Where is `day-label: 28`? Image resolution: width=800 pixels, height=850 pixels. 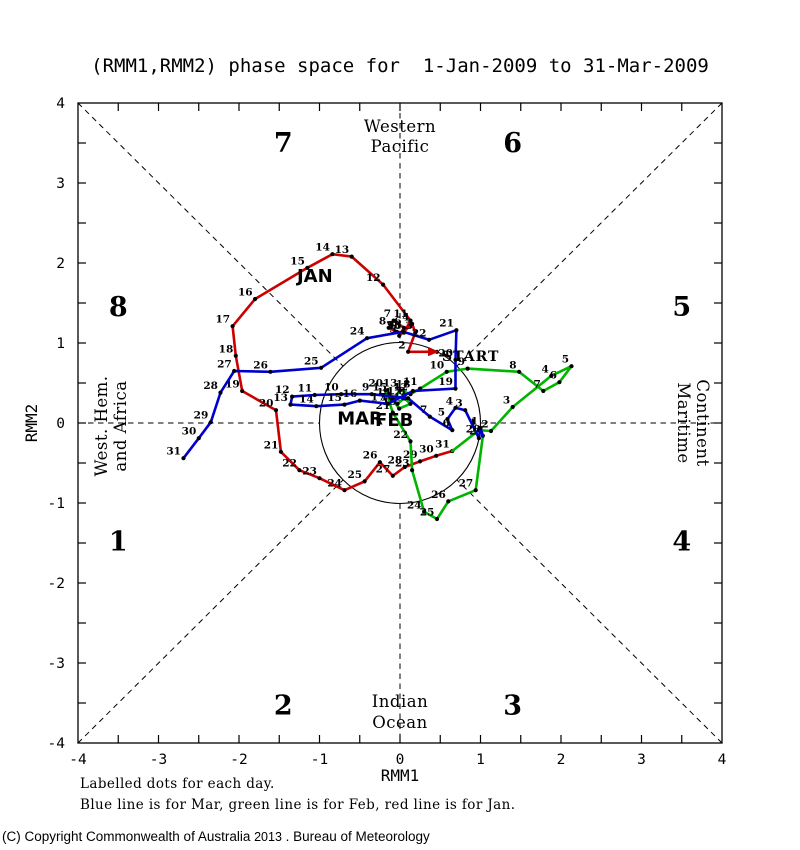 day-label: 28 is located at coordinates (395, 461).